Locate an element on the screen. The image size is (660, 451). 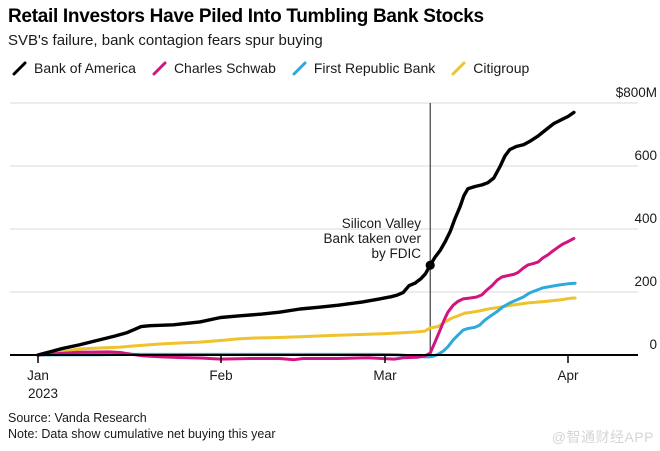
legend-item-citigroup: Citigroup is located at coordinates (490, 68).